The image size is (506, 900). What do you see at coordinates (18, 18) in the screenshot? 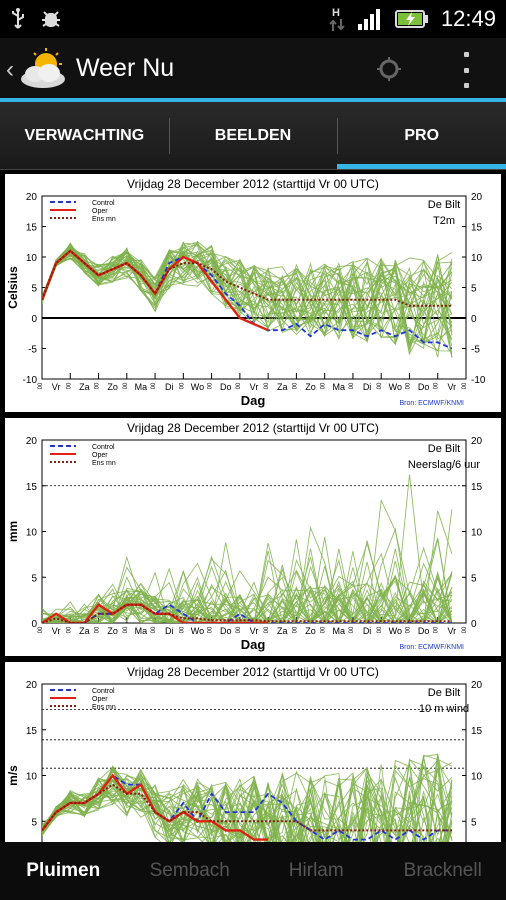
I see `usb-icon` at bounding box center [18, 18].